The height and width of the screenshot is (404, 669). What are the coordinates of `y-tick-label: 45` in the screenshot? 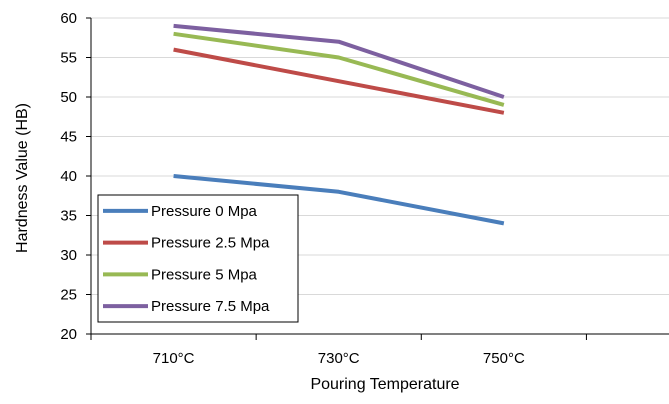 It's located at (68, 137).